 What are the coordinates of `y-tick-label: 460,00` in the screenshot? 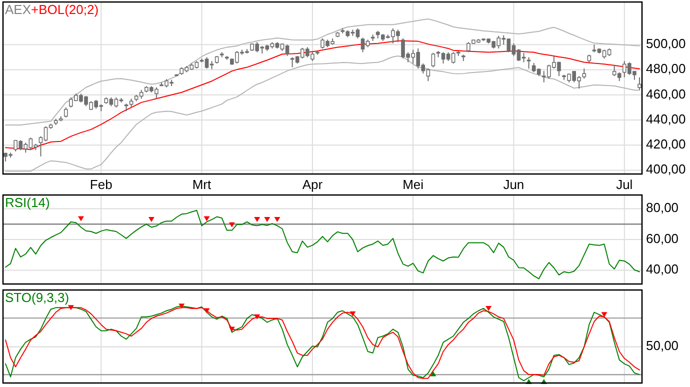 It's located at (666, 94).